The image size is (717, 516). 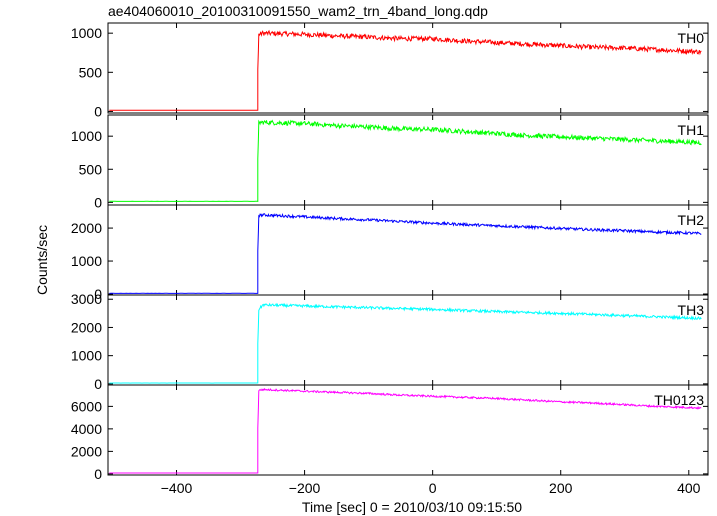 I want to click on y-tick-label: 6000, so click(x=86, y=406).